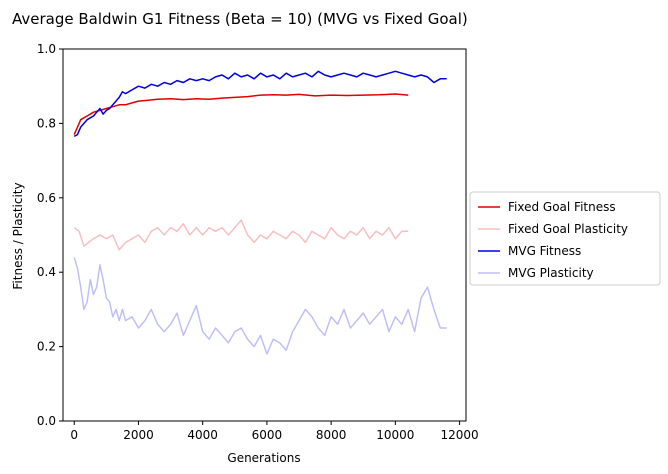 The width and height of the screenshot is (668, 474). Describe the element at coordinates (138, 435) in the screenshot. I see `x-tick-label: 2000` at that location.